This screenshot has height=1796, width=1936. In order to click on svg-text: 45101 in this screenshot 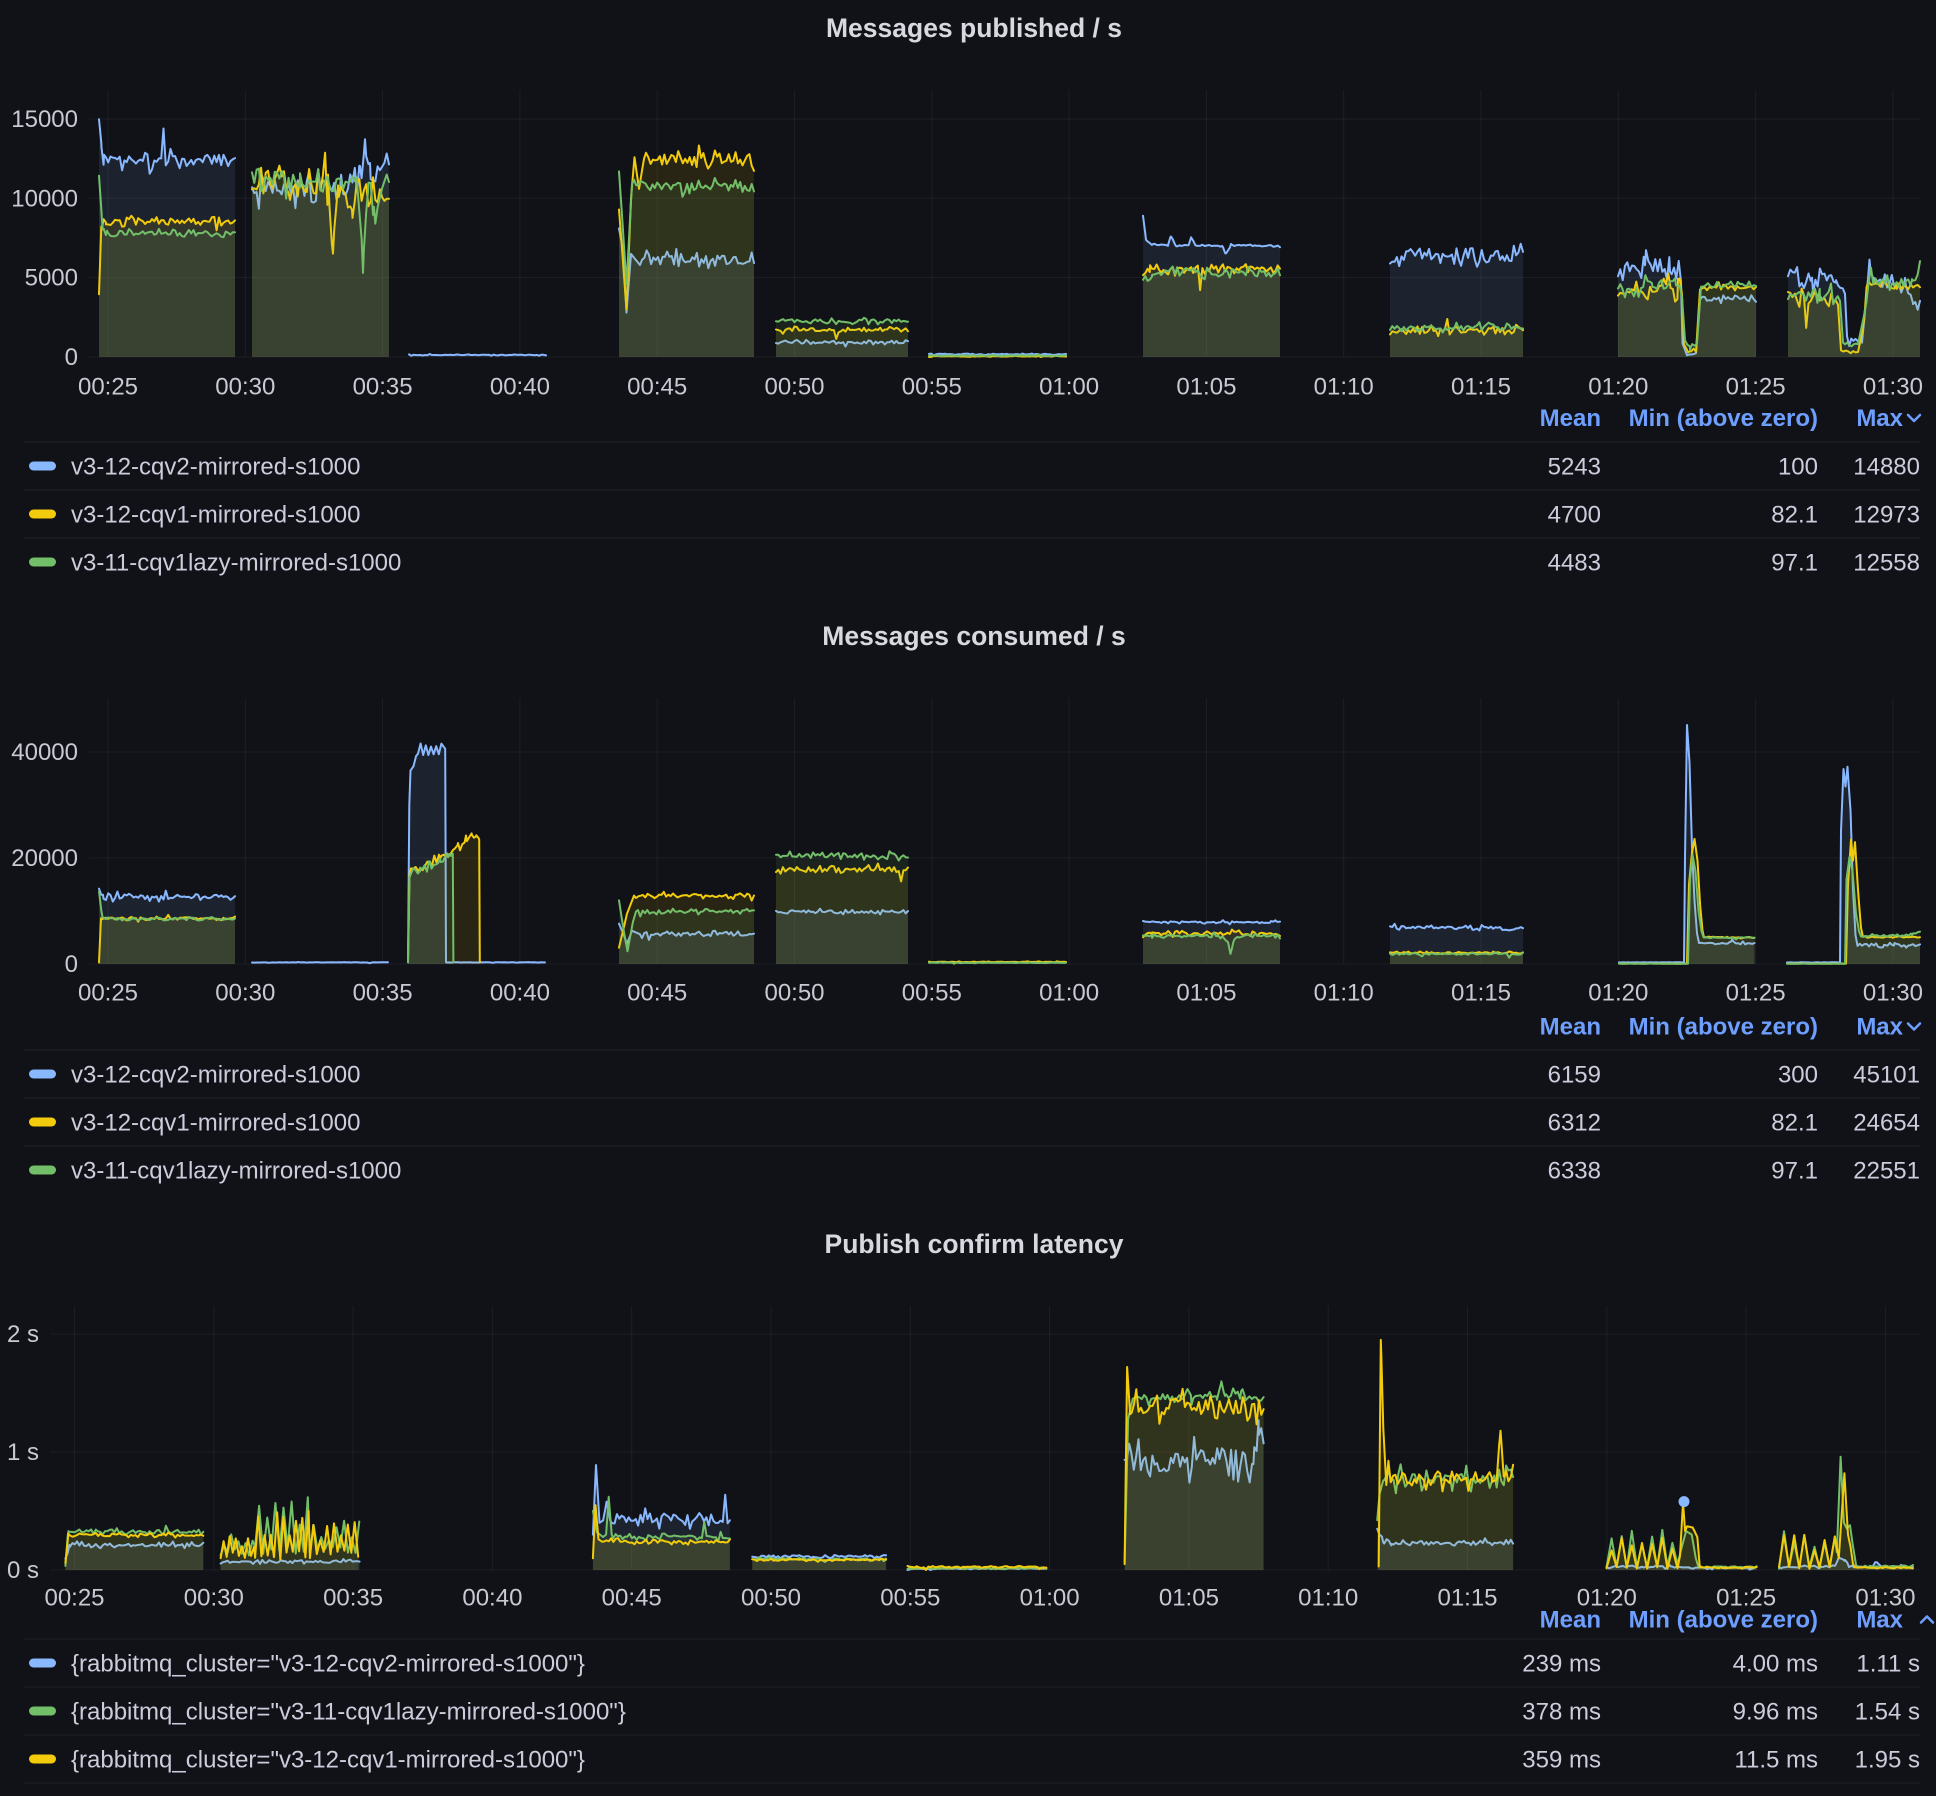, I will do `click(1886, 1075)`.